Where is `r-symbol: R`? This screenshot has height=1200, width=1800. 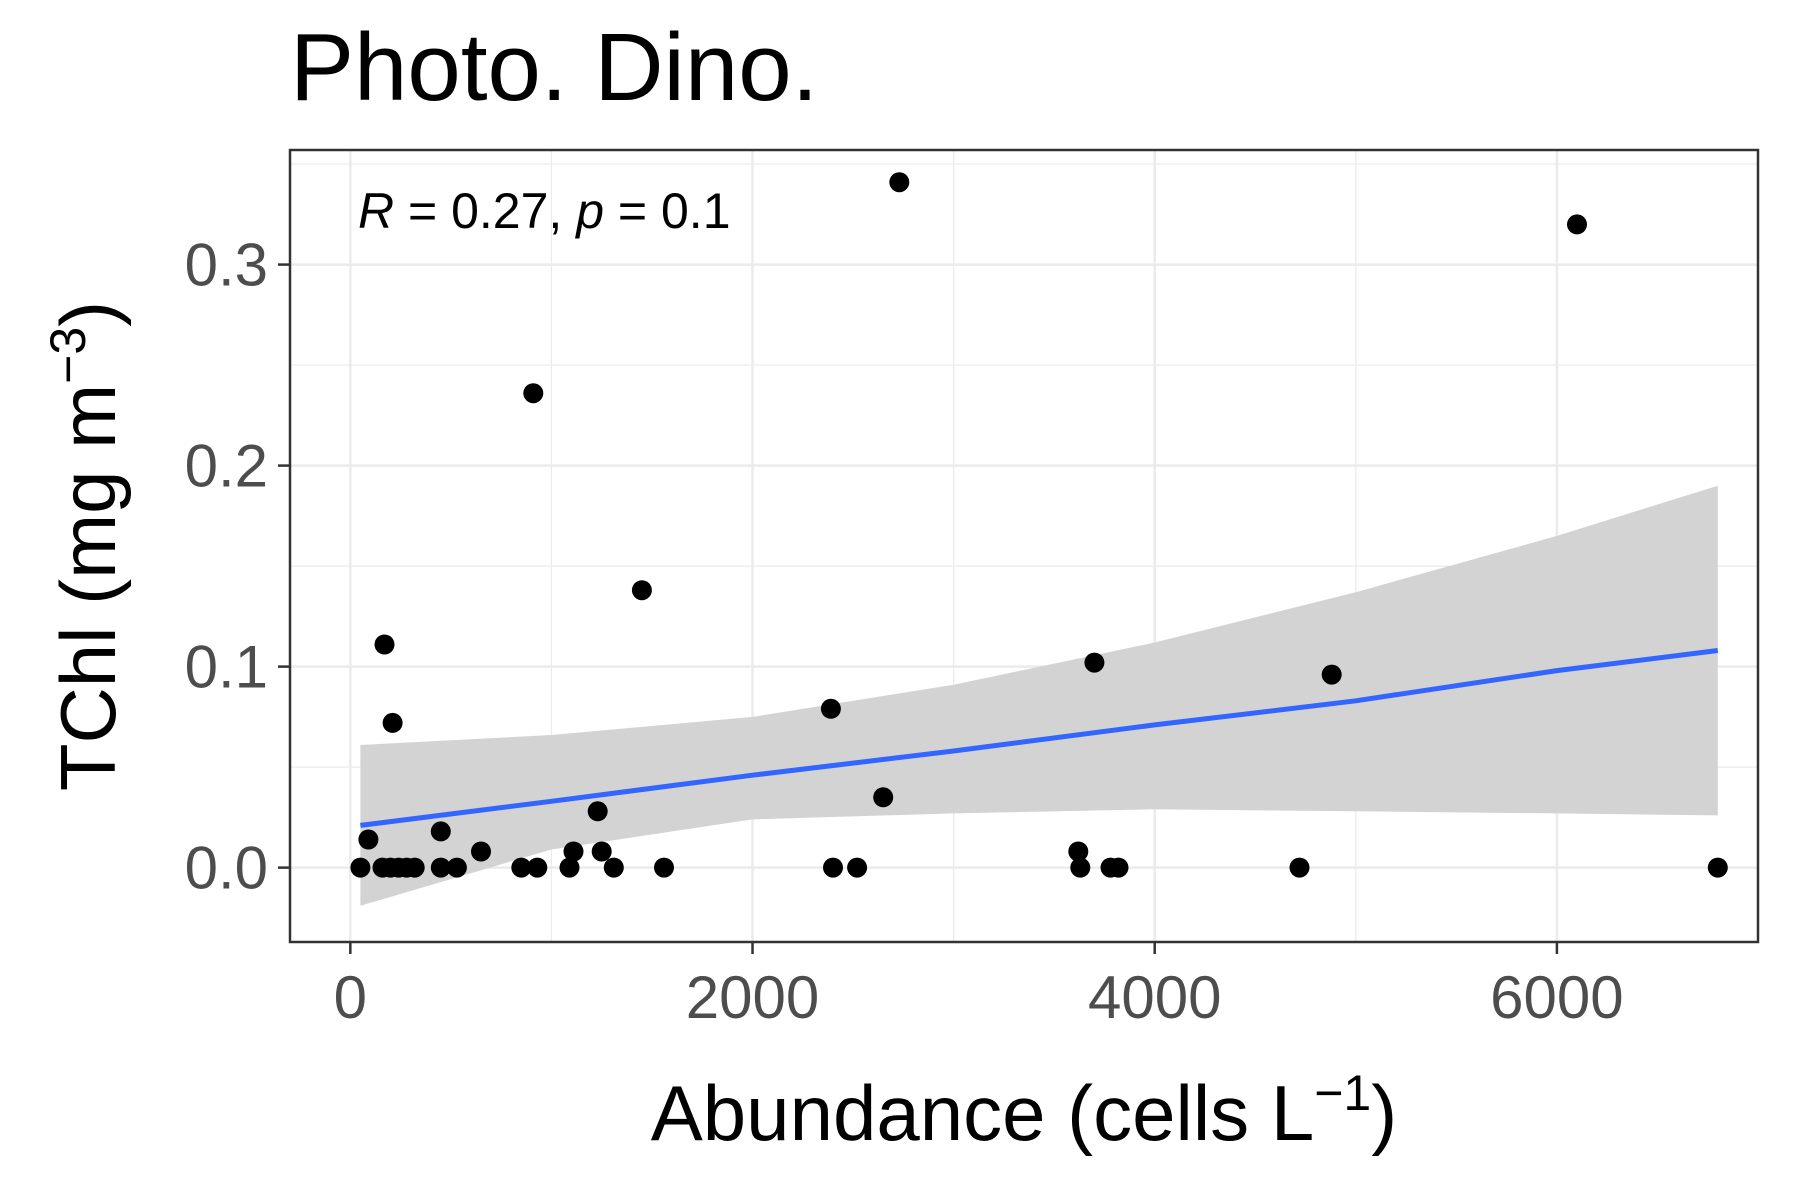 r-symbol: R is located at coordinates (376, 211).